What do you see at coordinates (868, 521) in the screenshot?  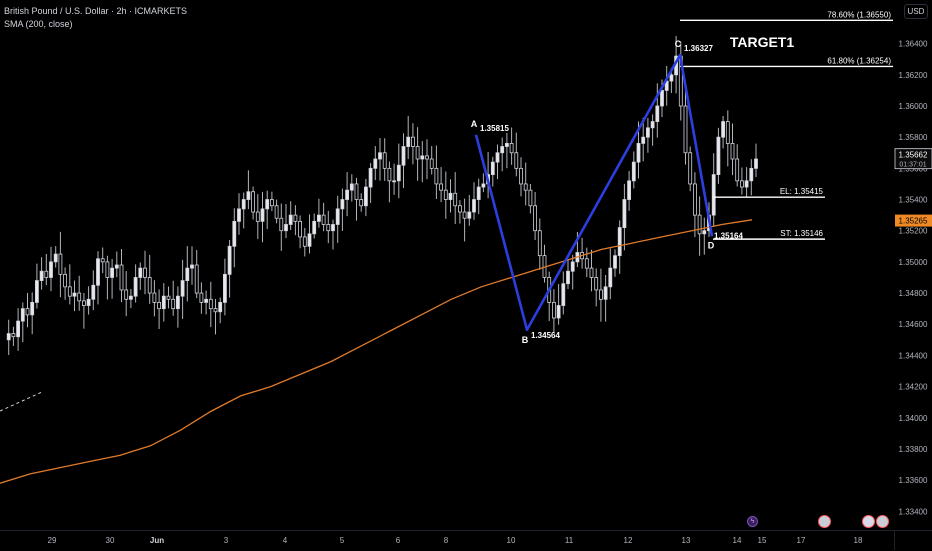 I see `gb-flag-event-icon` at bounding box center [868, 521].